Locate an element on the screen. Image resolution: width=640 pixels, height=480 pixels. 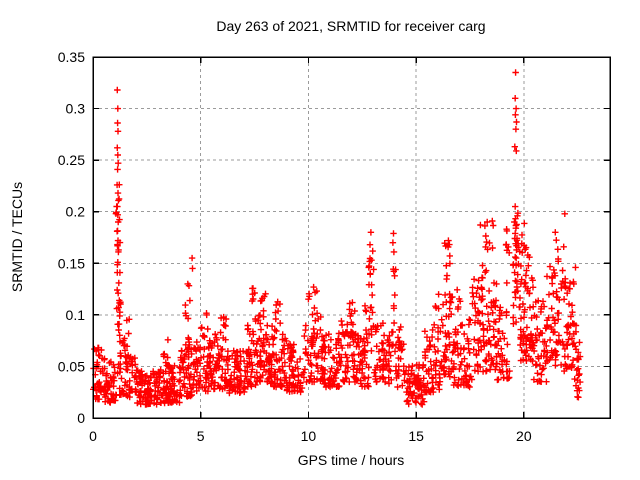
x-axis-label: GPS time / hours is located at coordinates (351, 460).